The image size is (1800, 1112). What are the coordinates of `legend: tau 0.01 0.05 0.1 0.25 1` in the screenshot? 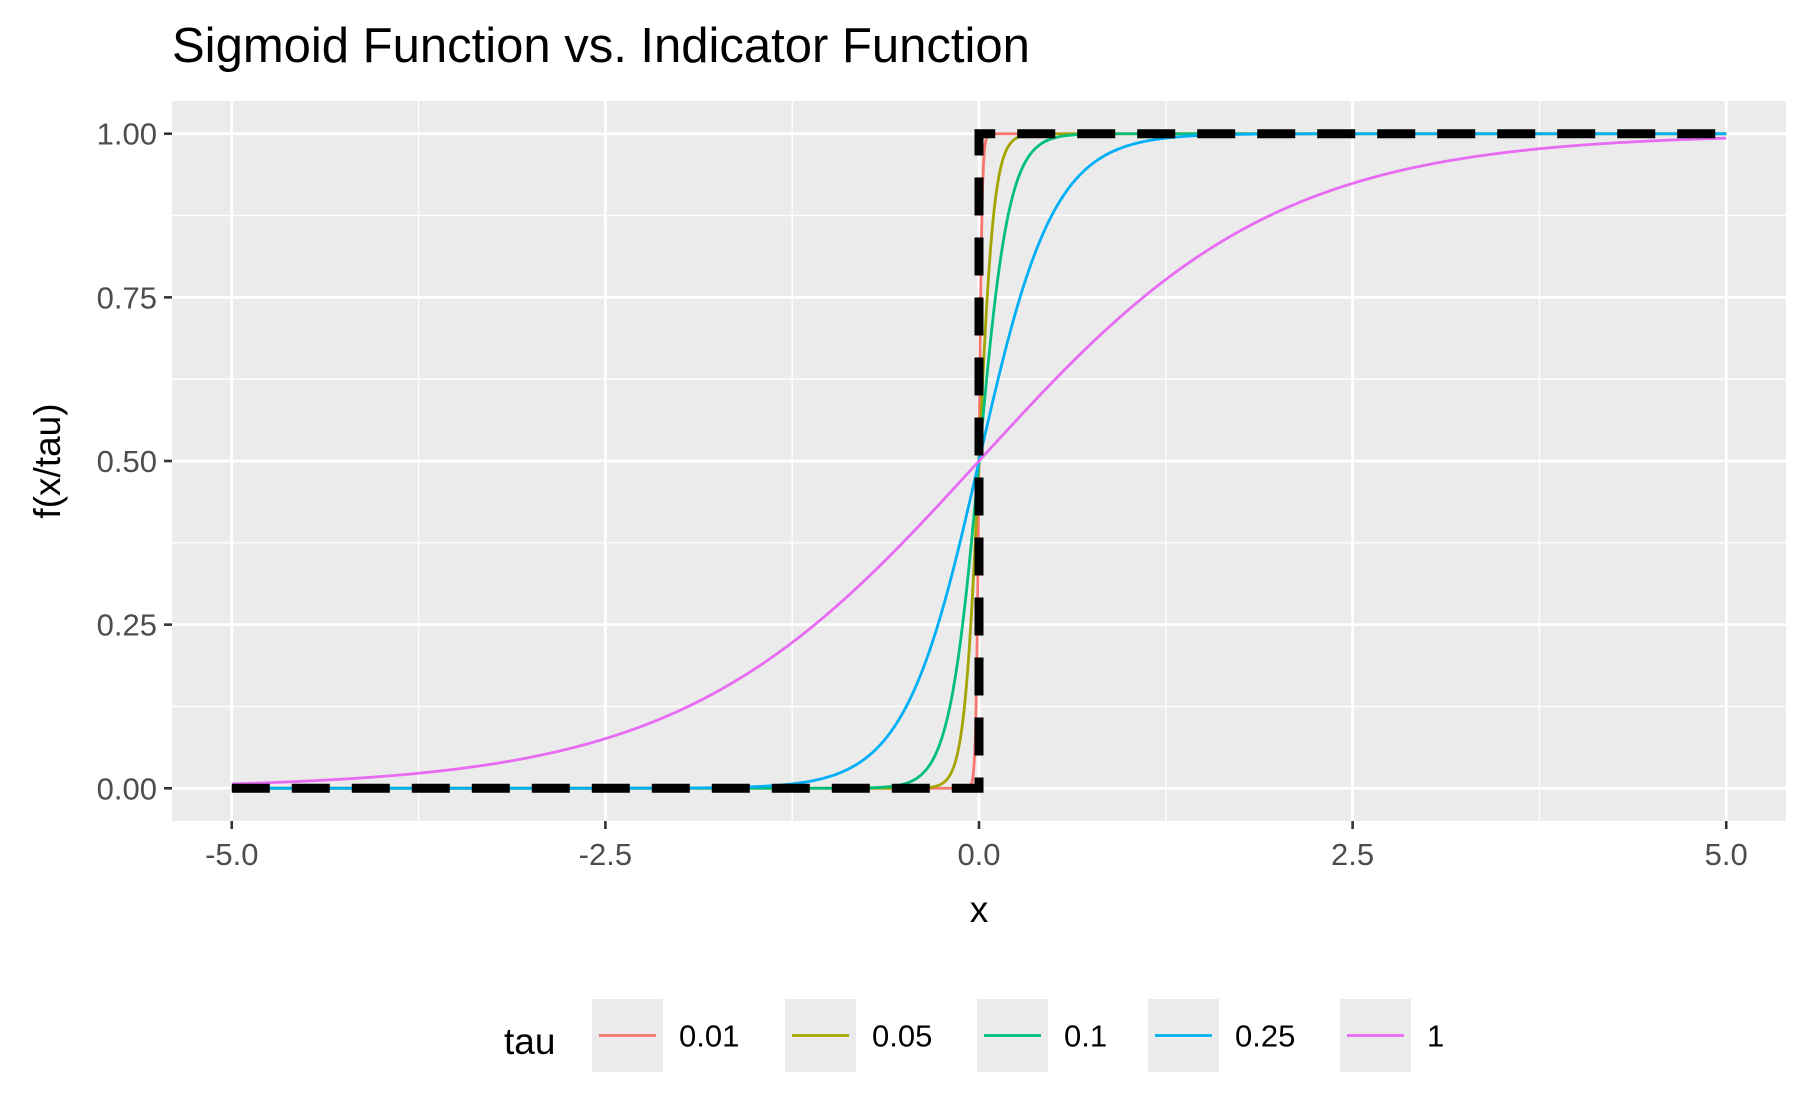 It's located at (974, 1035).